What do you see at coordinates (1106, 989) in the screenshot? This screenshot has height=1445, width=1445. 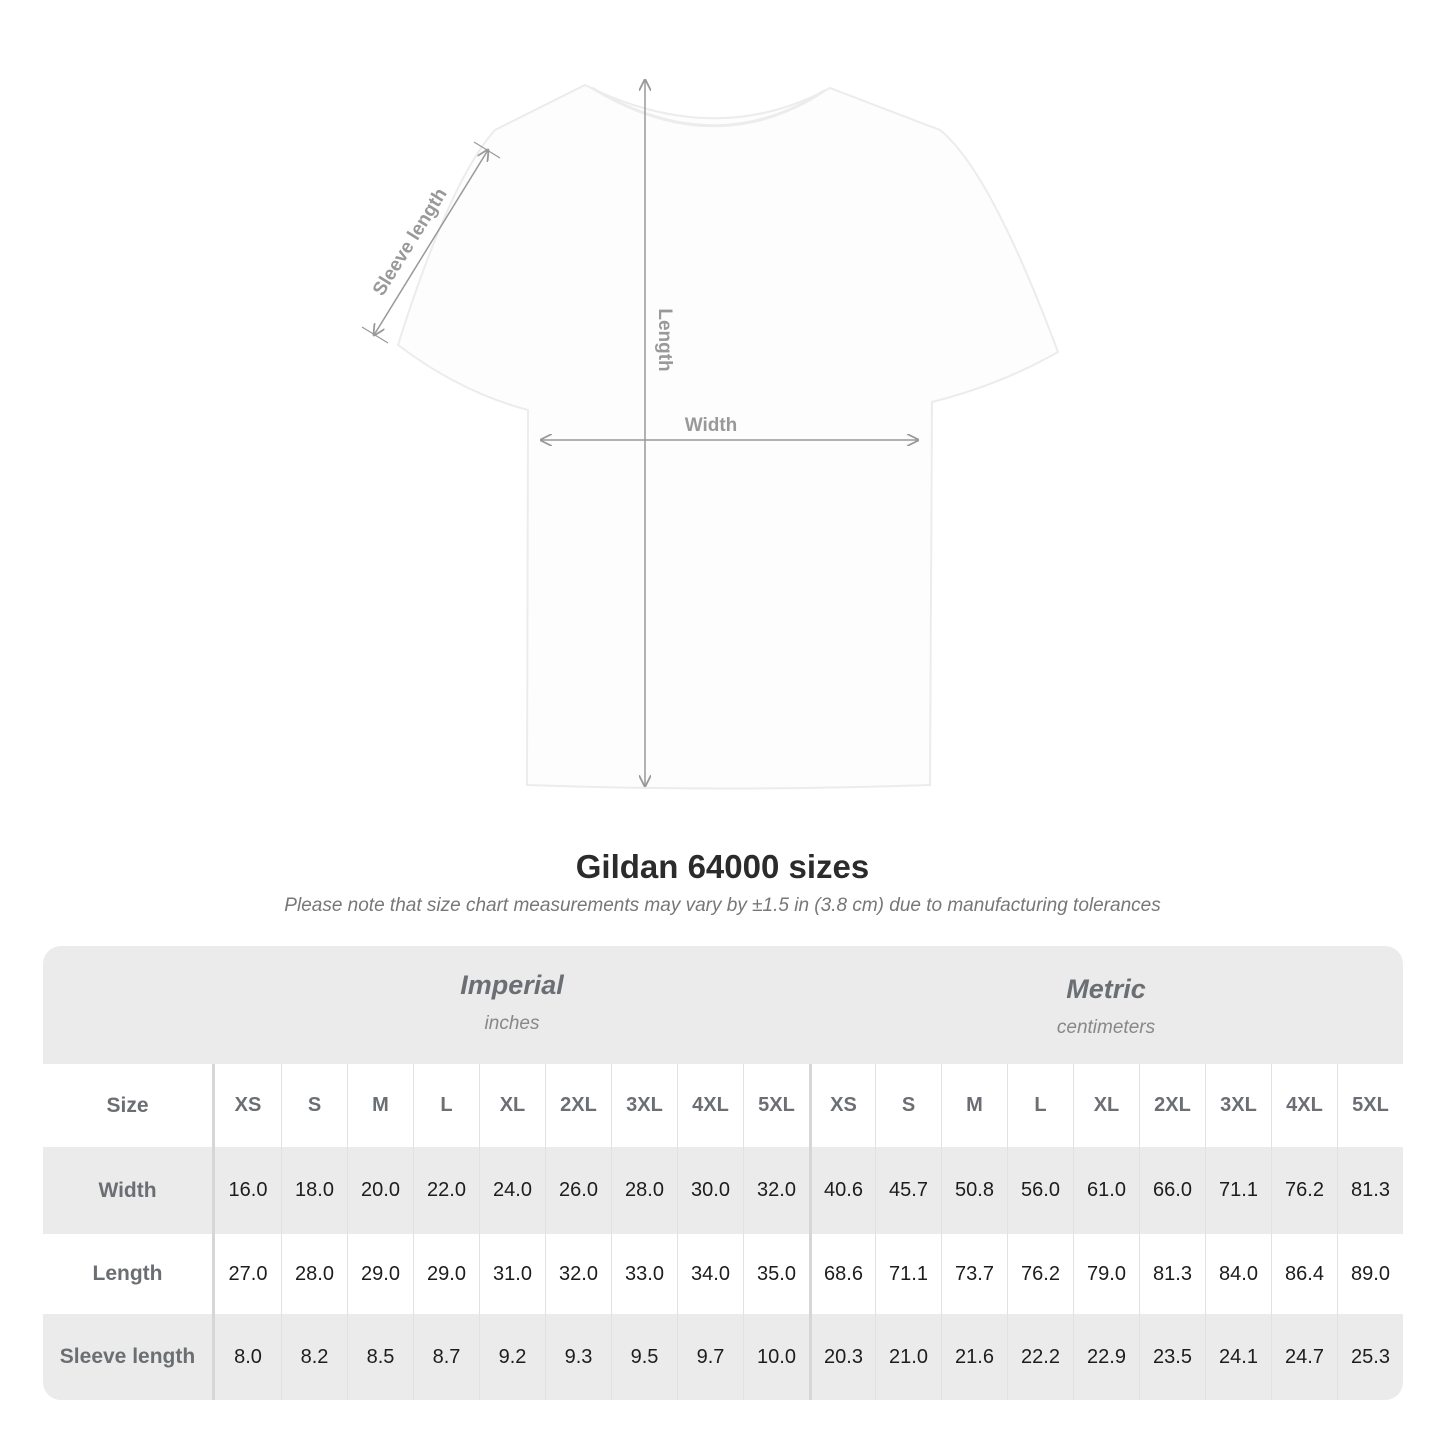 I see `metric-title: Metric` at bounding box center [1106, 989].